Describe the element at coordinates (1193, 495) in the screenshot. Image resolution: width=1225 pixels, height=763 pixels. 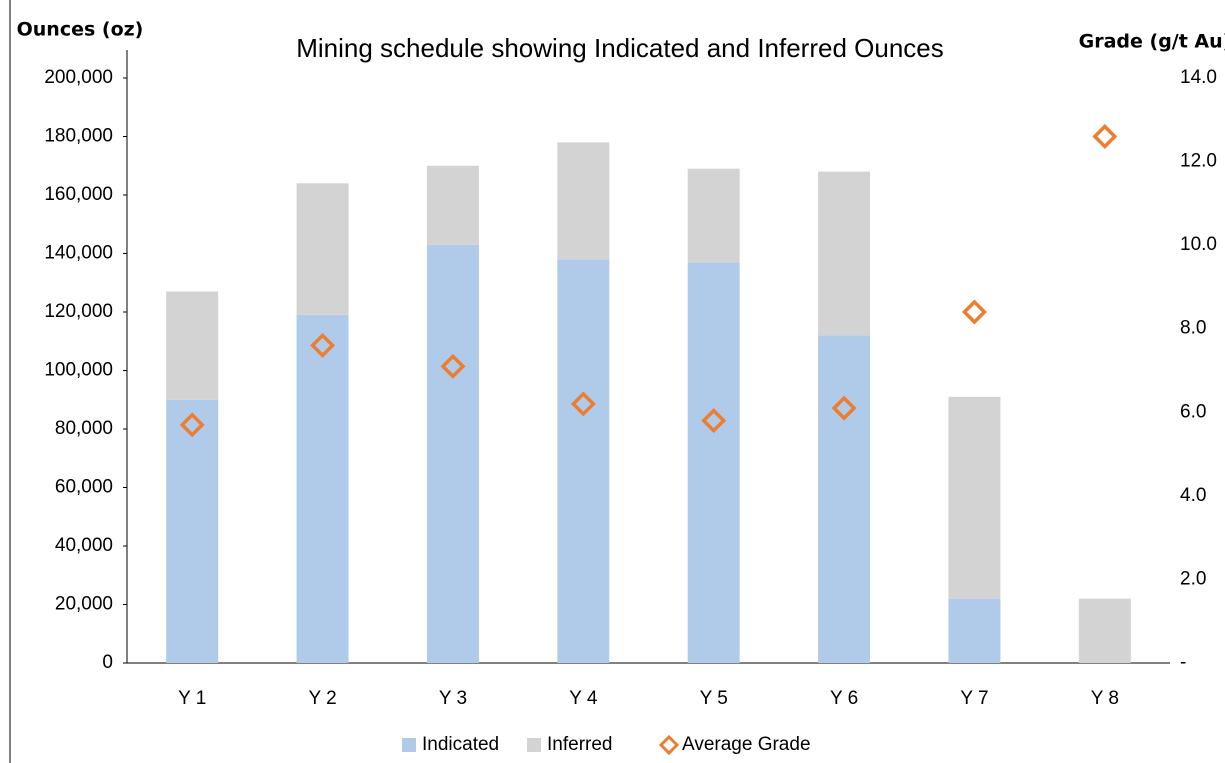
I see `y2-tick-label: 4.0` at that location.